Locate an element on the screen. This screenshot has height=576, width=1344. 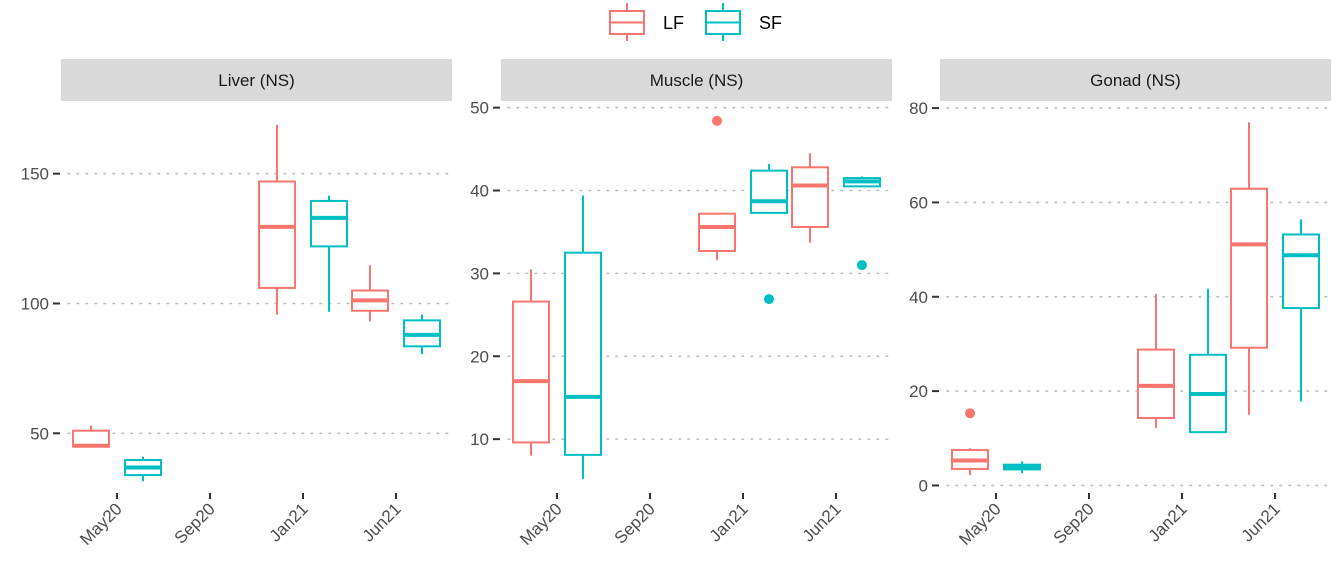
facet-strip-label: Liver (NS) is located at coordinates (256, 80).